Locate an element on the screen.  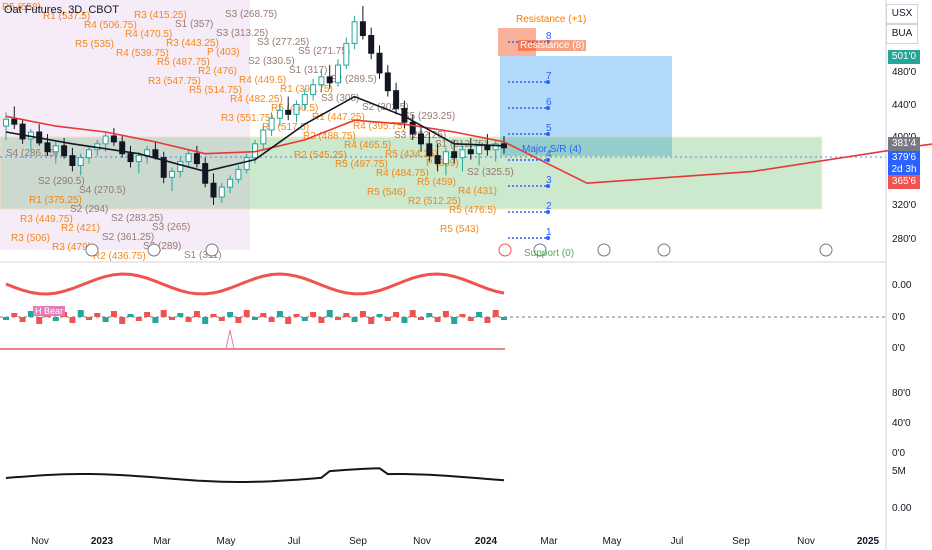
pivot-label: S1 (357) is located at coordinates (194, 24).